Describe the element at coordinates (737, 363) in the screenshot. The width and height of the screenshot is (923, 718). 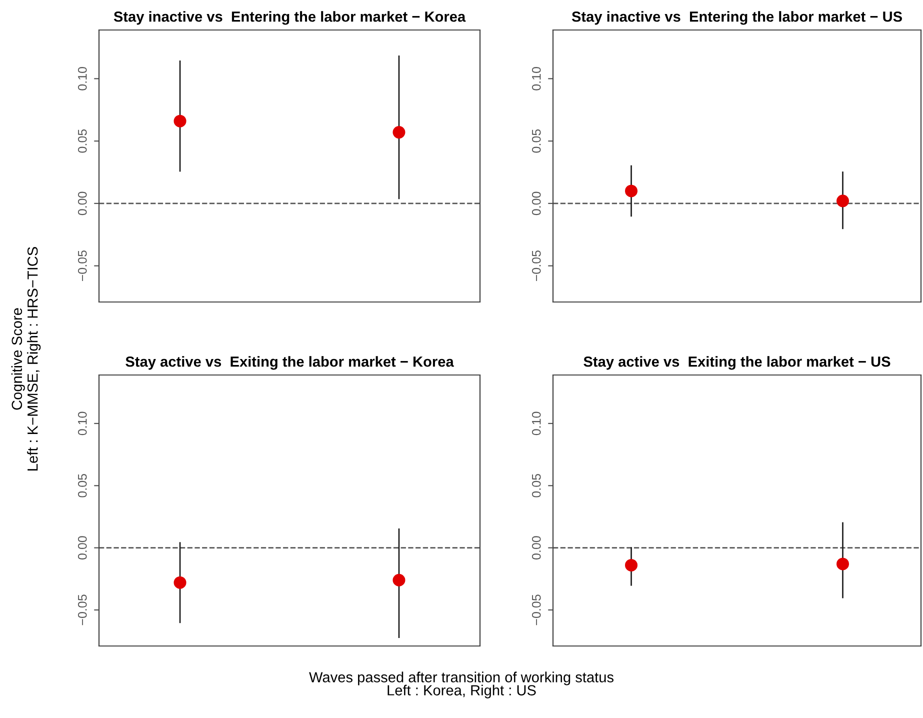
I see `chart-title: Stay active vs Exiting the labor market − US` at that location.